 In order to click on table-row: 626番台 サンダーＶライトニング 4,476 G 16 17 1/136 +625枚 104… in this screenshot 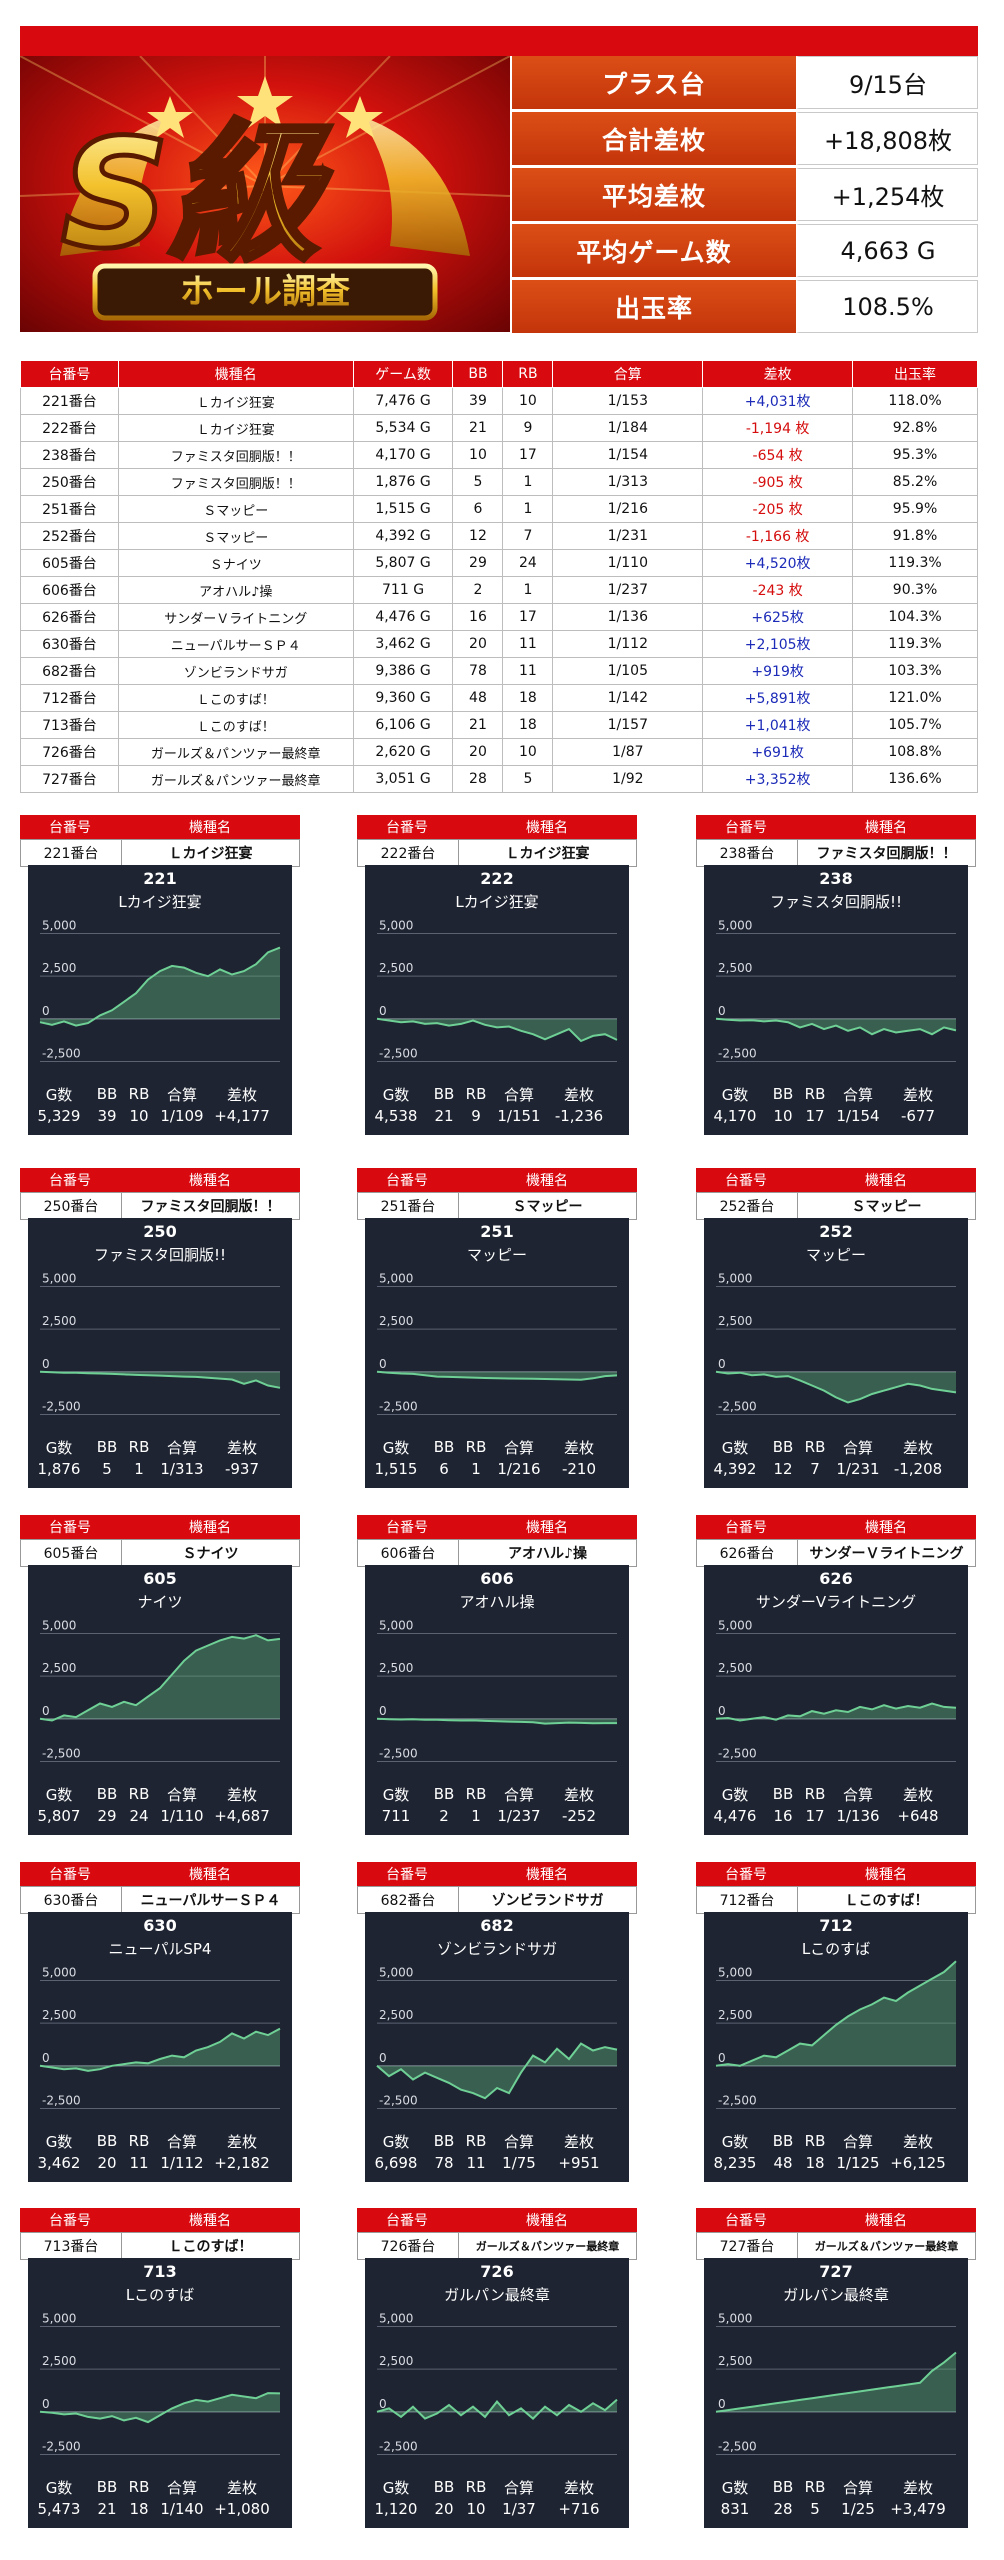, I will do `click(499, 617)`.